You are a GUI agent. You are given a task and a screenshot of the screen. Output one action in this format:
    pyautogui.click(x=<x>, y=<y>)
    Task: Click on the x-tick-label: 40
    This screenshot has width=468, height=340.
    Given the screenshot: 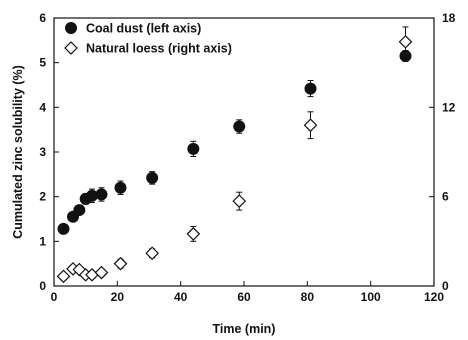 What is the action you would take?
    pyautogui.click(x=181, y=297)
    